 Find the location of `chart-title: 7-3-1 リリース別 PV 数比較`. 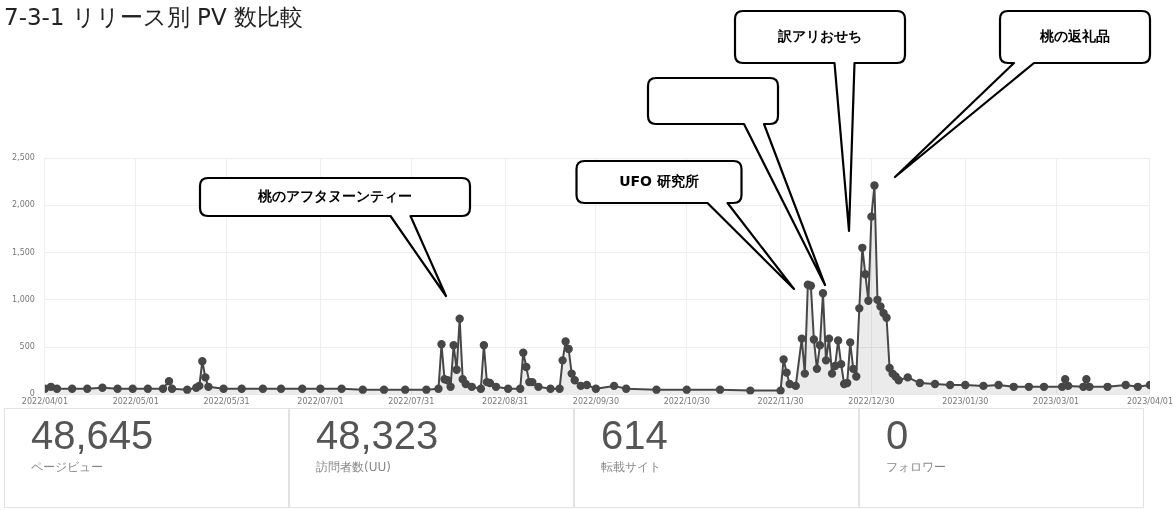

chart-title: 7-3-1 リリース別 PV 数比較 is located at coordinates (154, 17).